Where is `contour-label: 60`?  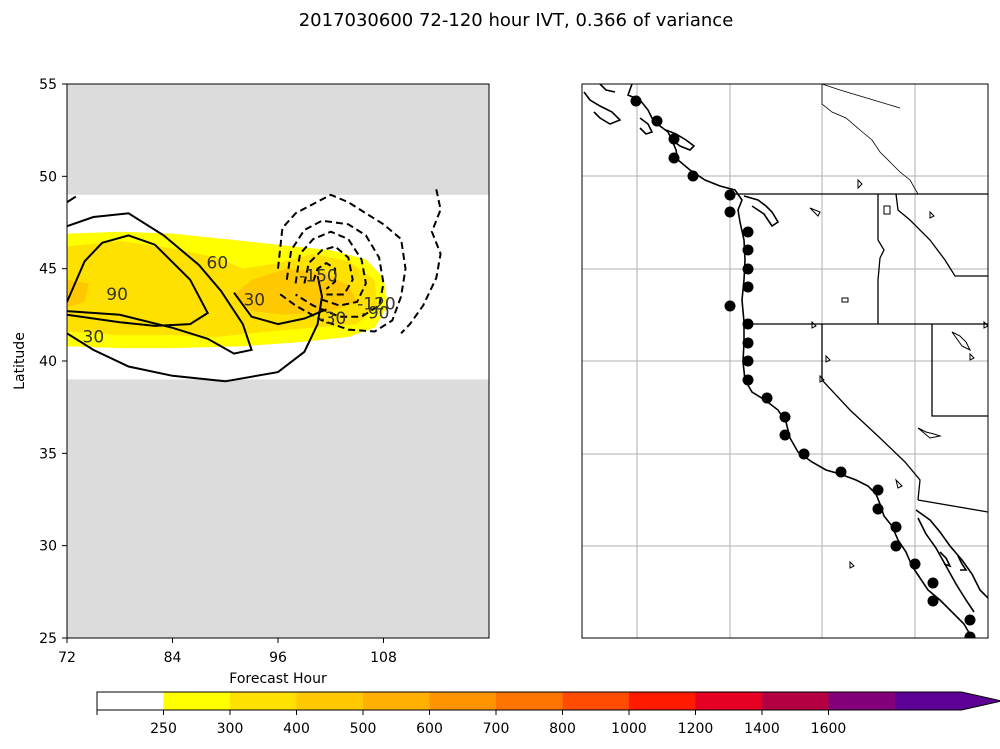
contour-label: 60 is located at coordinates (218, 264).